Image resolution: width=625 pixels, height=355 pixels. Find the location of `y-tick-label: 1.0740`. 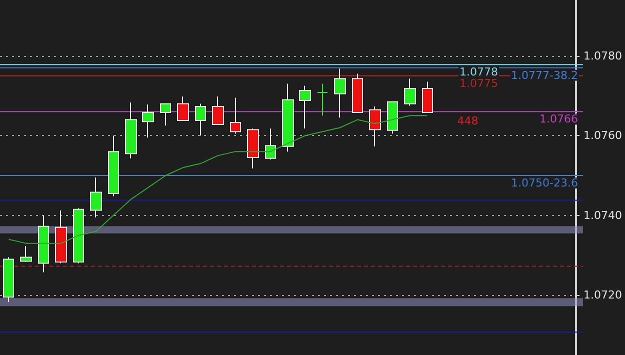

y-tick-label: 1.0740 is located at coordinates (603, 215).